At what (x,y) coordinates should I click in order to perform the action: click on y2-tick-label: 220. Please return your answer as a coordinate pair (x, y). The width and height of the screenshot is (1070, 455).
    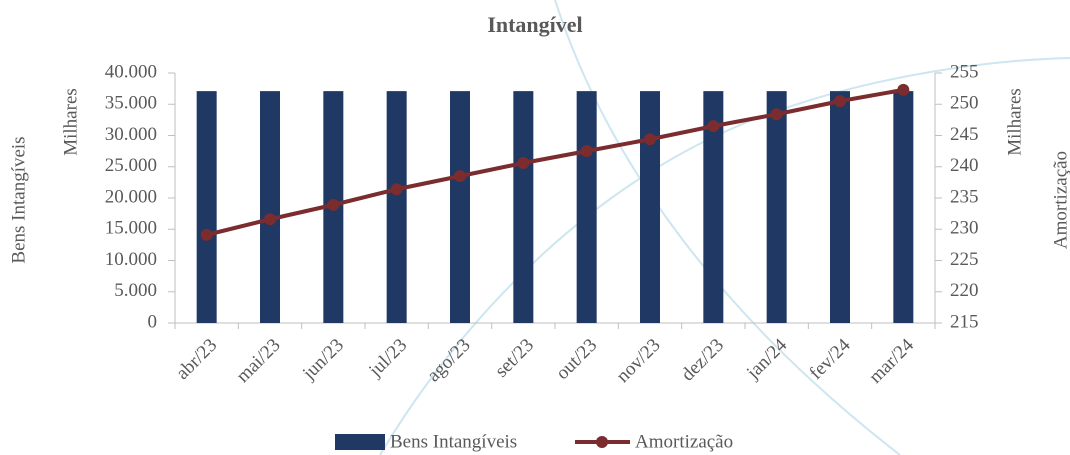
    Looking at the image, I should click on (964, 290).